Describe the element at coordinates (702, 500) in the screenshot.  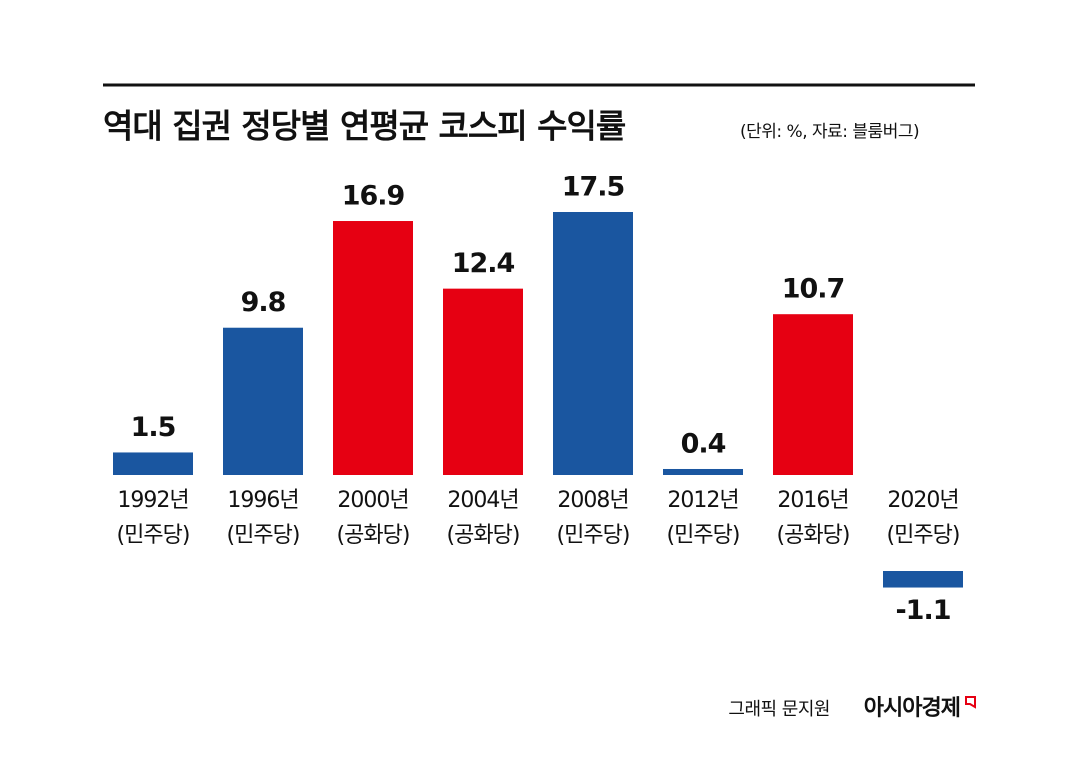
I see `x-tick-label: 2012년` at that location.